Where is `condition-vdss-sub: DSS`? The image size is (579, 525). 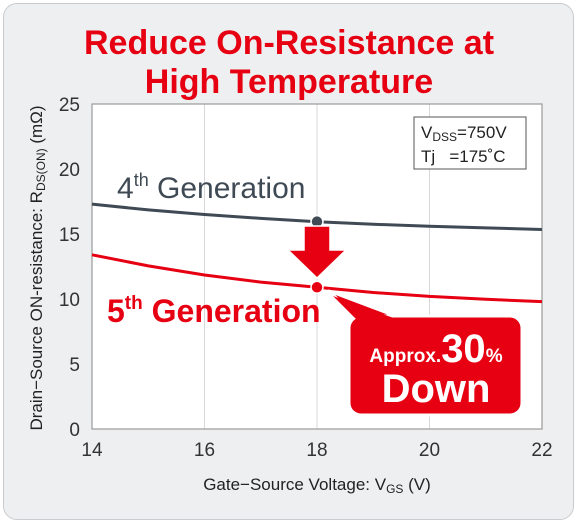
condition-vdss-sub: DSS is located at coordinates (444, 137).